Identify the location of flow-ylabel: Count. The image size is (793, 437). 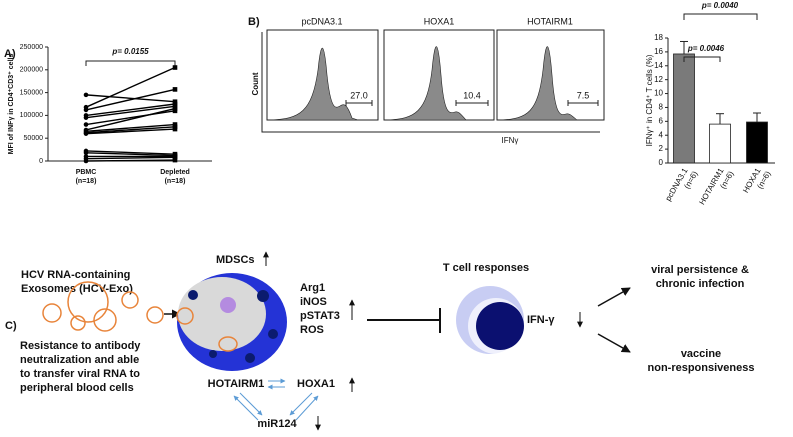
(255, 83).